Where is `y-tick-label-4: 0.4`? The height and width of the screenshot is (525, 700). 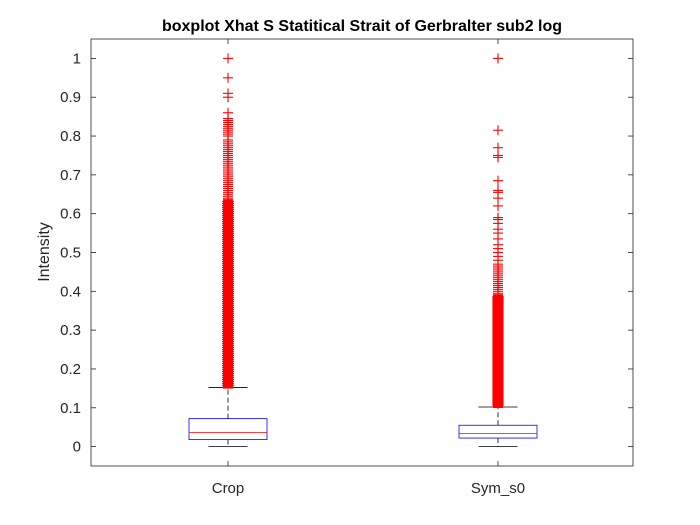
y-tick-label-4: 0.4 is located at coordinates (70, 291).